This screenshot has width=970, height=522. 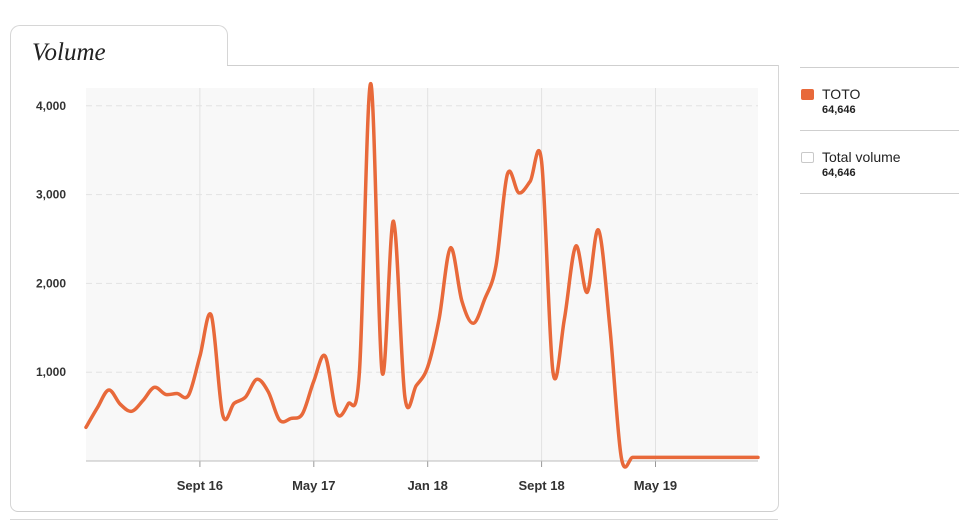 What do you see at coordinates (879, 98) in the screenshot?
I see `legend-item-toto: TOTO 64,646` at bounding box center [879, 98].